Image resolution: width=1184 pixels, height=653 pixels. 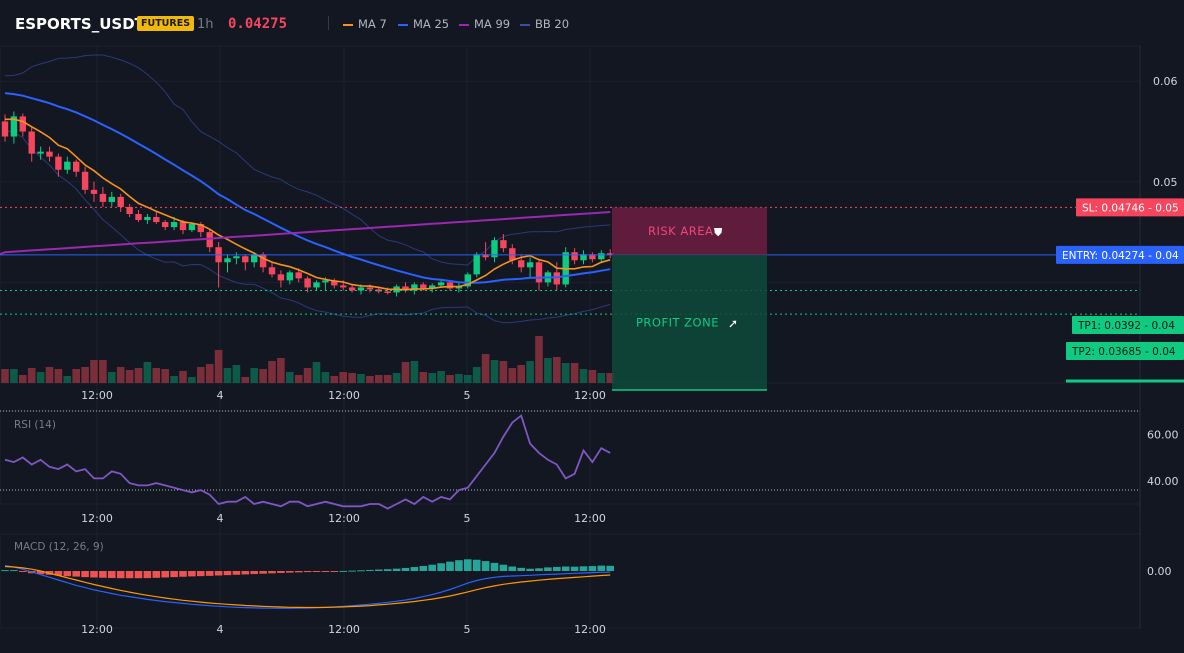 I want to click on time-tick-label: 4, so click(x=220, y=395).